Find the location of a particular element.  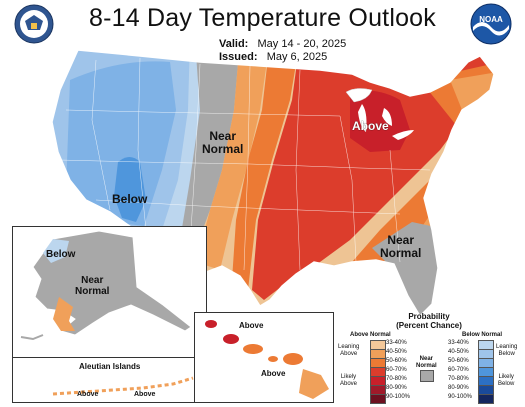

valid-value: May 14 - 20, 2025 is located at coordinates (302, 44).